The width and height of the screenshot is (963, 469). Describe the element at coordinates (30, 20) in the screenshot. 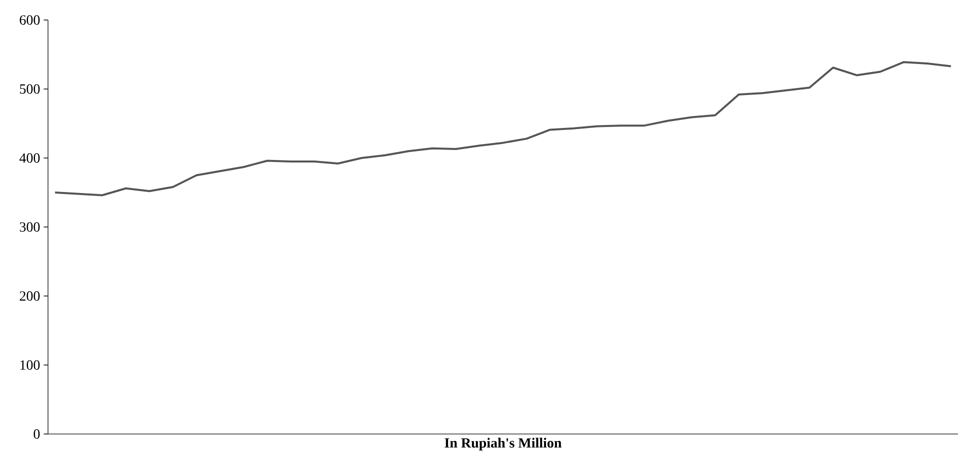

I see `y-tick-label: 600` at that location.